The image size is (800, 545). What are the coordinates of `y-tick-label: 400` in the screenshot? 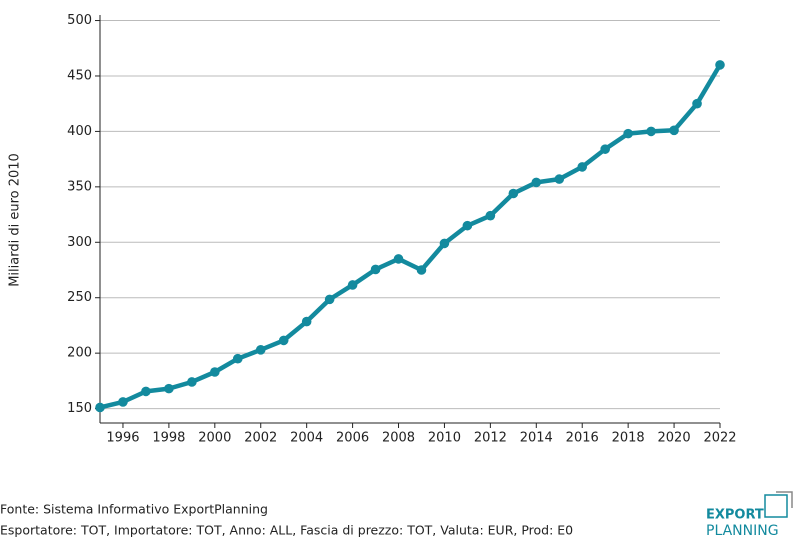 It's located at (79, 131).